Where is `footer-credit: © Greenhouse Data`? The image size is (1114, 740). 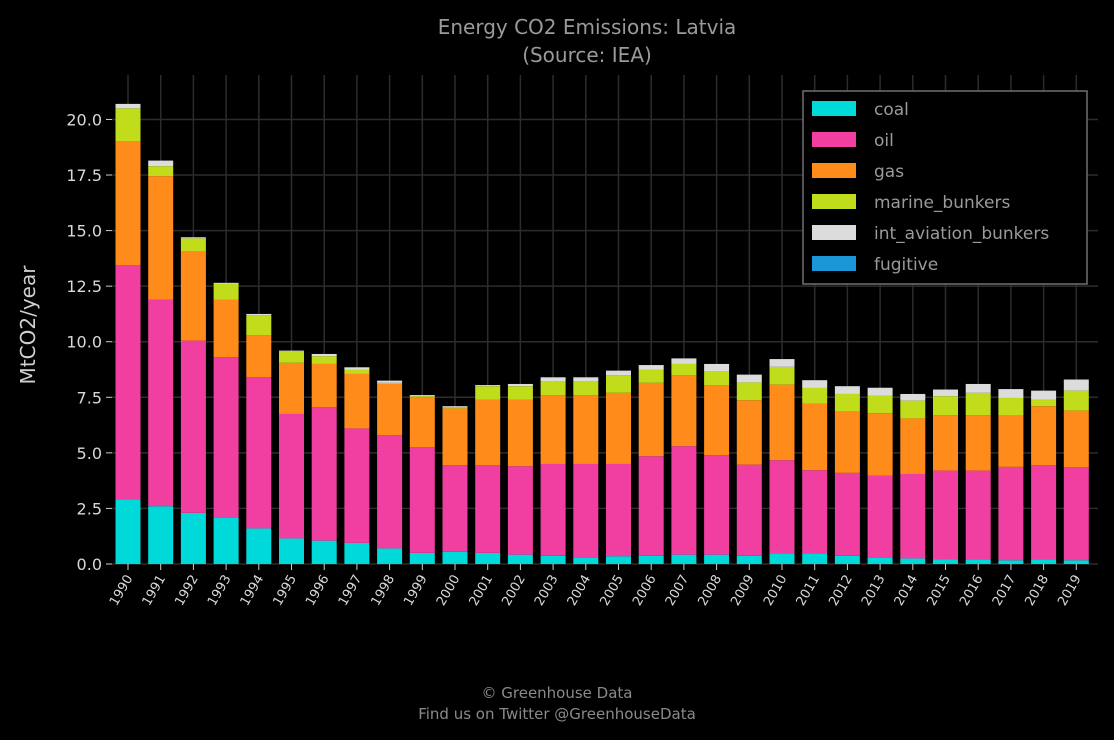
footer-credit: © Greenhouse Data is located at coordinates (557, 693).